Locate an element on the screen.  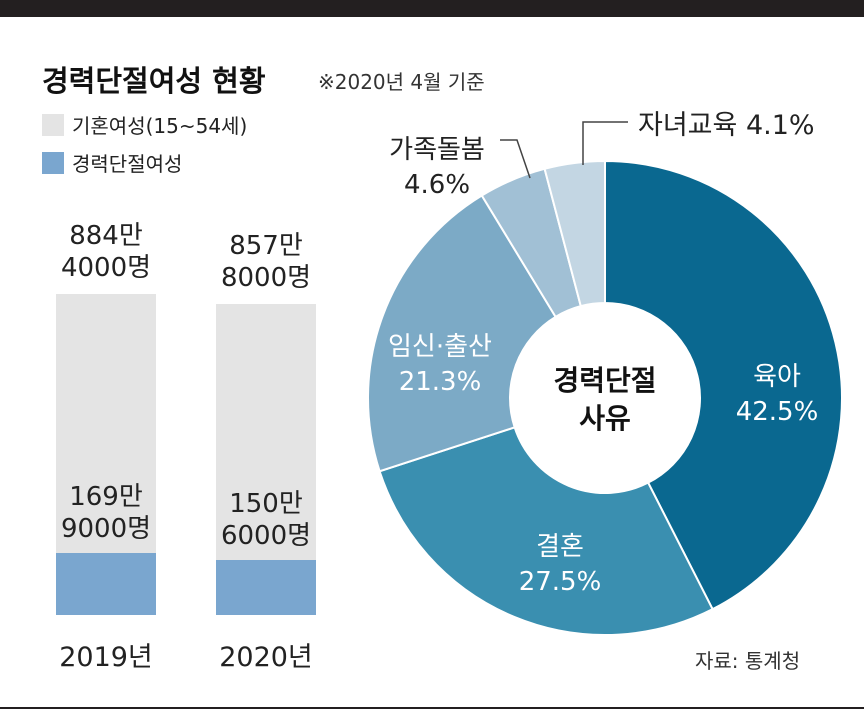
pie-label-name-3: 가족돌봄 is located at coordinates (437, 150).